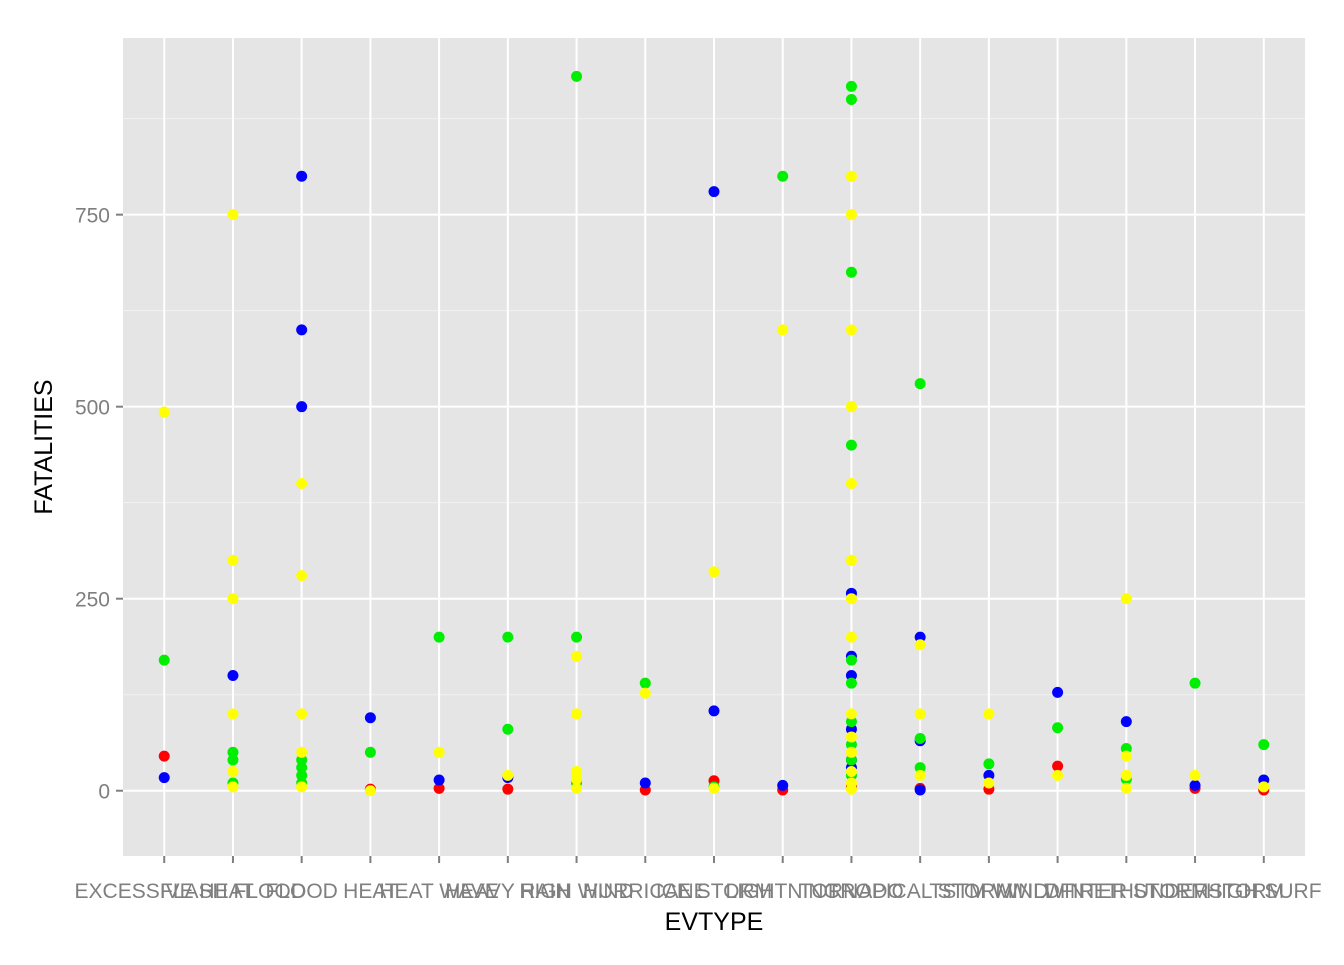 The image size is (1344, 965). I want to click on y-axis: 0 250 500 750, so click(99, 504).